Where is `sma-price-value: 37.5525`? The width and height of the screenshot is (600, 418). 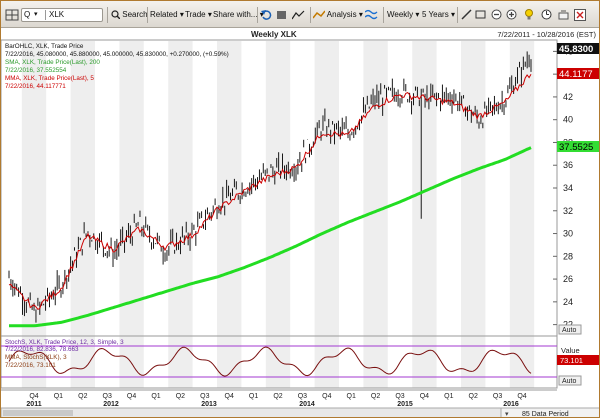
sma-price-value: 37.5525 is located at coordinates (576, 147).